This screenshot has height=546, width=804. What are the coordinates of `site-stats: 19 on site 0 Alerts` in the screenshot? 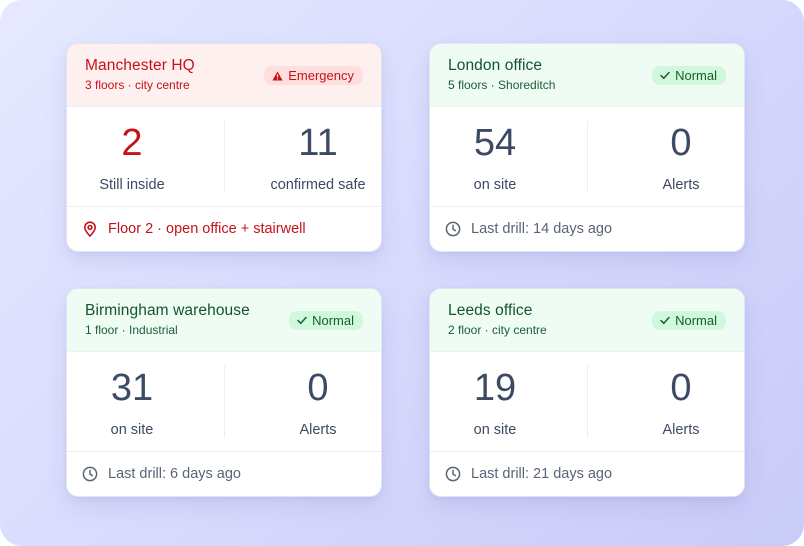 It's located at (587, 402).